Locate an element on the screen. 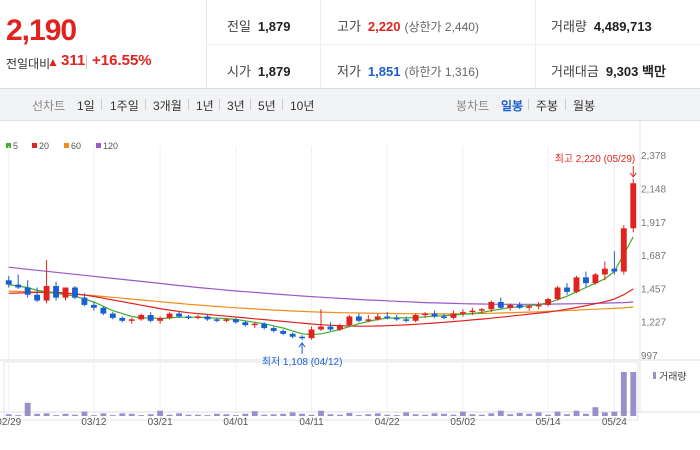 The width and height of the screenshot is (700, 450). y-tick-label: 1,917 is located at coordinates (653, 223).